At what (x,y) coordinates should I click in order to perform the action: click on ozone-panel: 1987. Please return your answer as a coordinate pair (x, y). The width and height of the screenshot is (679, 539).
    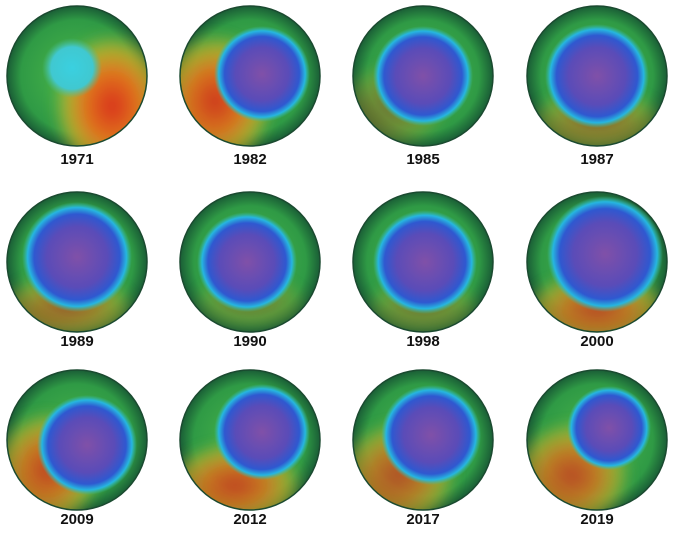
    Looking at the image, I should click on (597, 86).